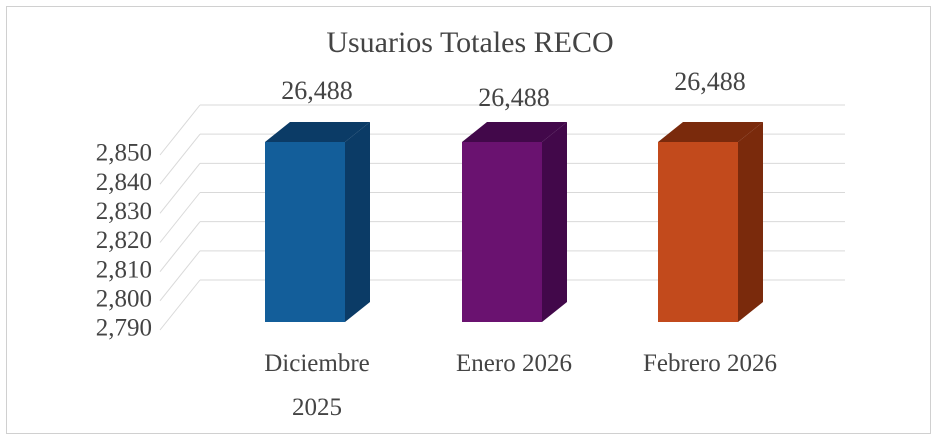 Image resolution: width=937 pixels, height=440 pixels. Describe the element at coordinates (124, 153) in the screenshot. I see `y-tick-label: 2,850` at that location.